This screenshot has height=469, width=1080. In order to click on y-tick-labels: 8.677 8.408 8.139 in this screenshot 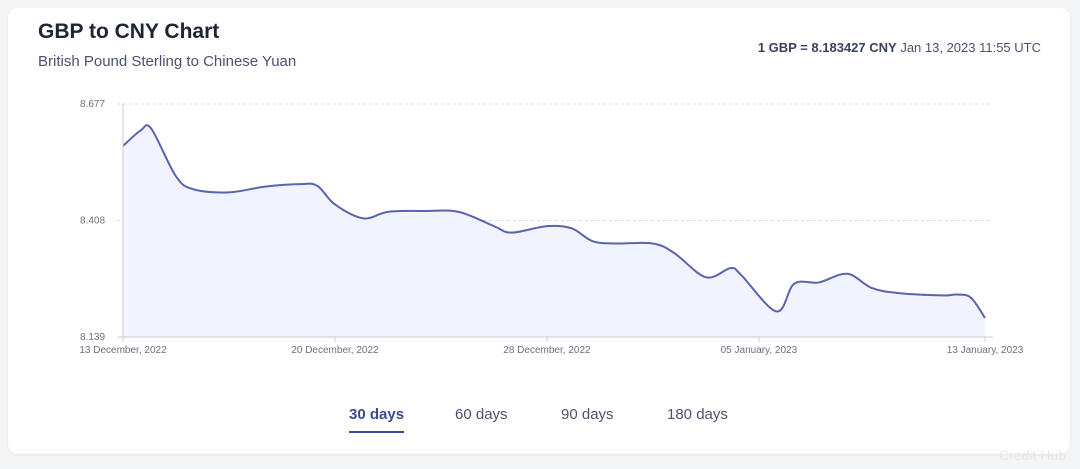, I will do `click(92, 221)`.